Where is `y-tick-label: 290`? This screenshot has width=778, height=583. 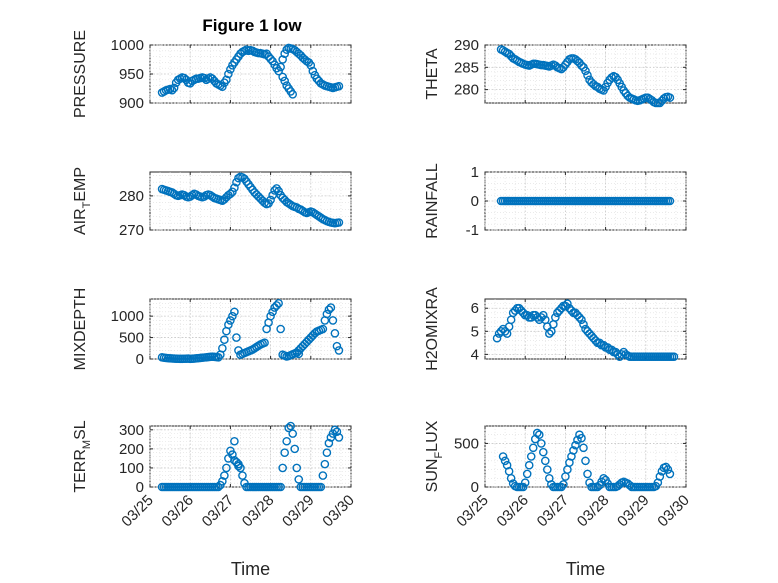
y-tick-label: 290 is located at coordinates (466, 45).